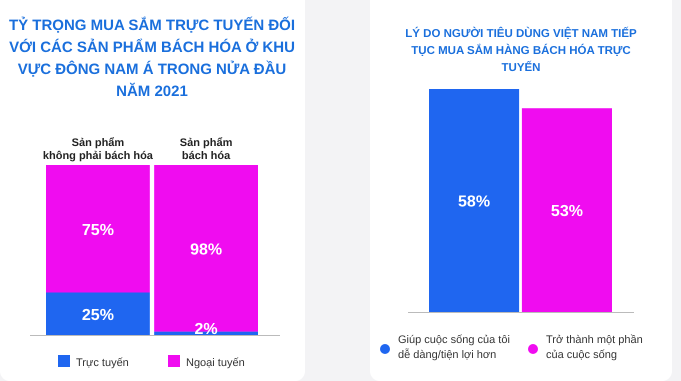 This screenshot has width=681, height=381. I want to click on legend-label: Giúp cuộc sống của tôi dễ dàng/tiện lợi hơn, so click(454, 347).